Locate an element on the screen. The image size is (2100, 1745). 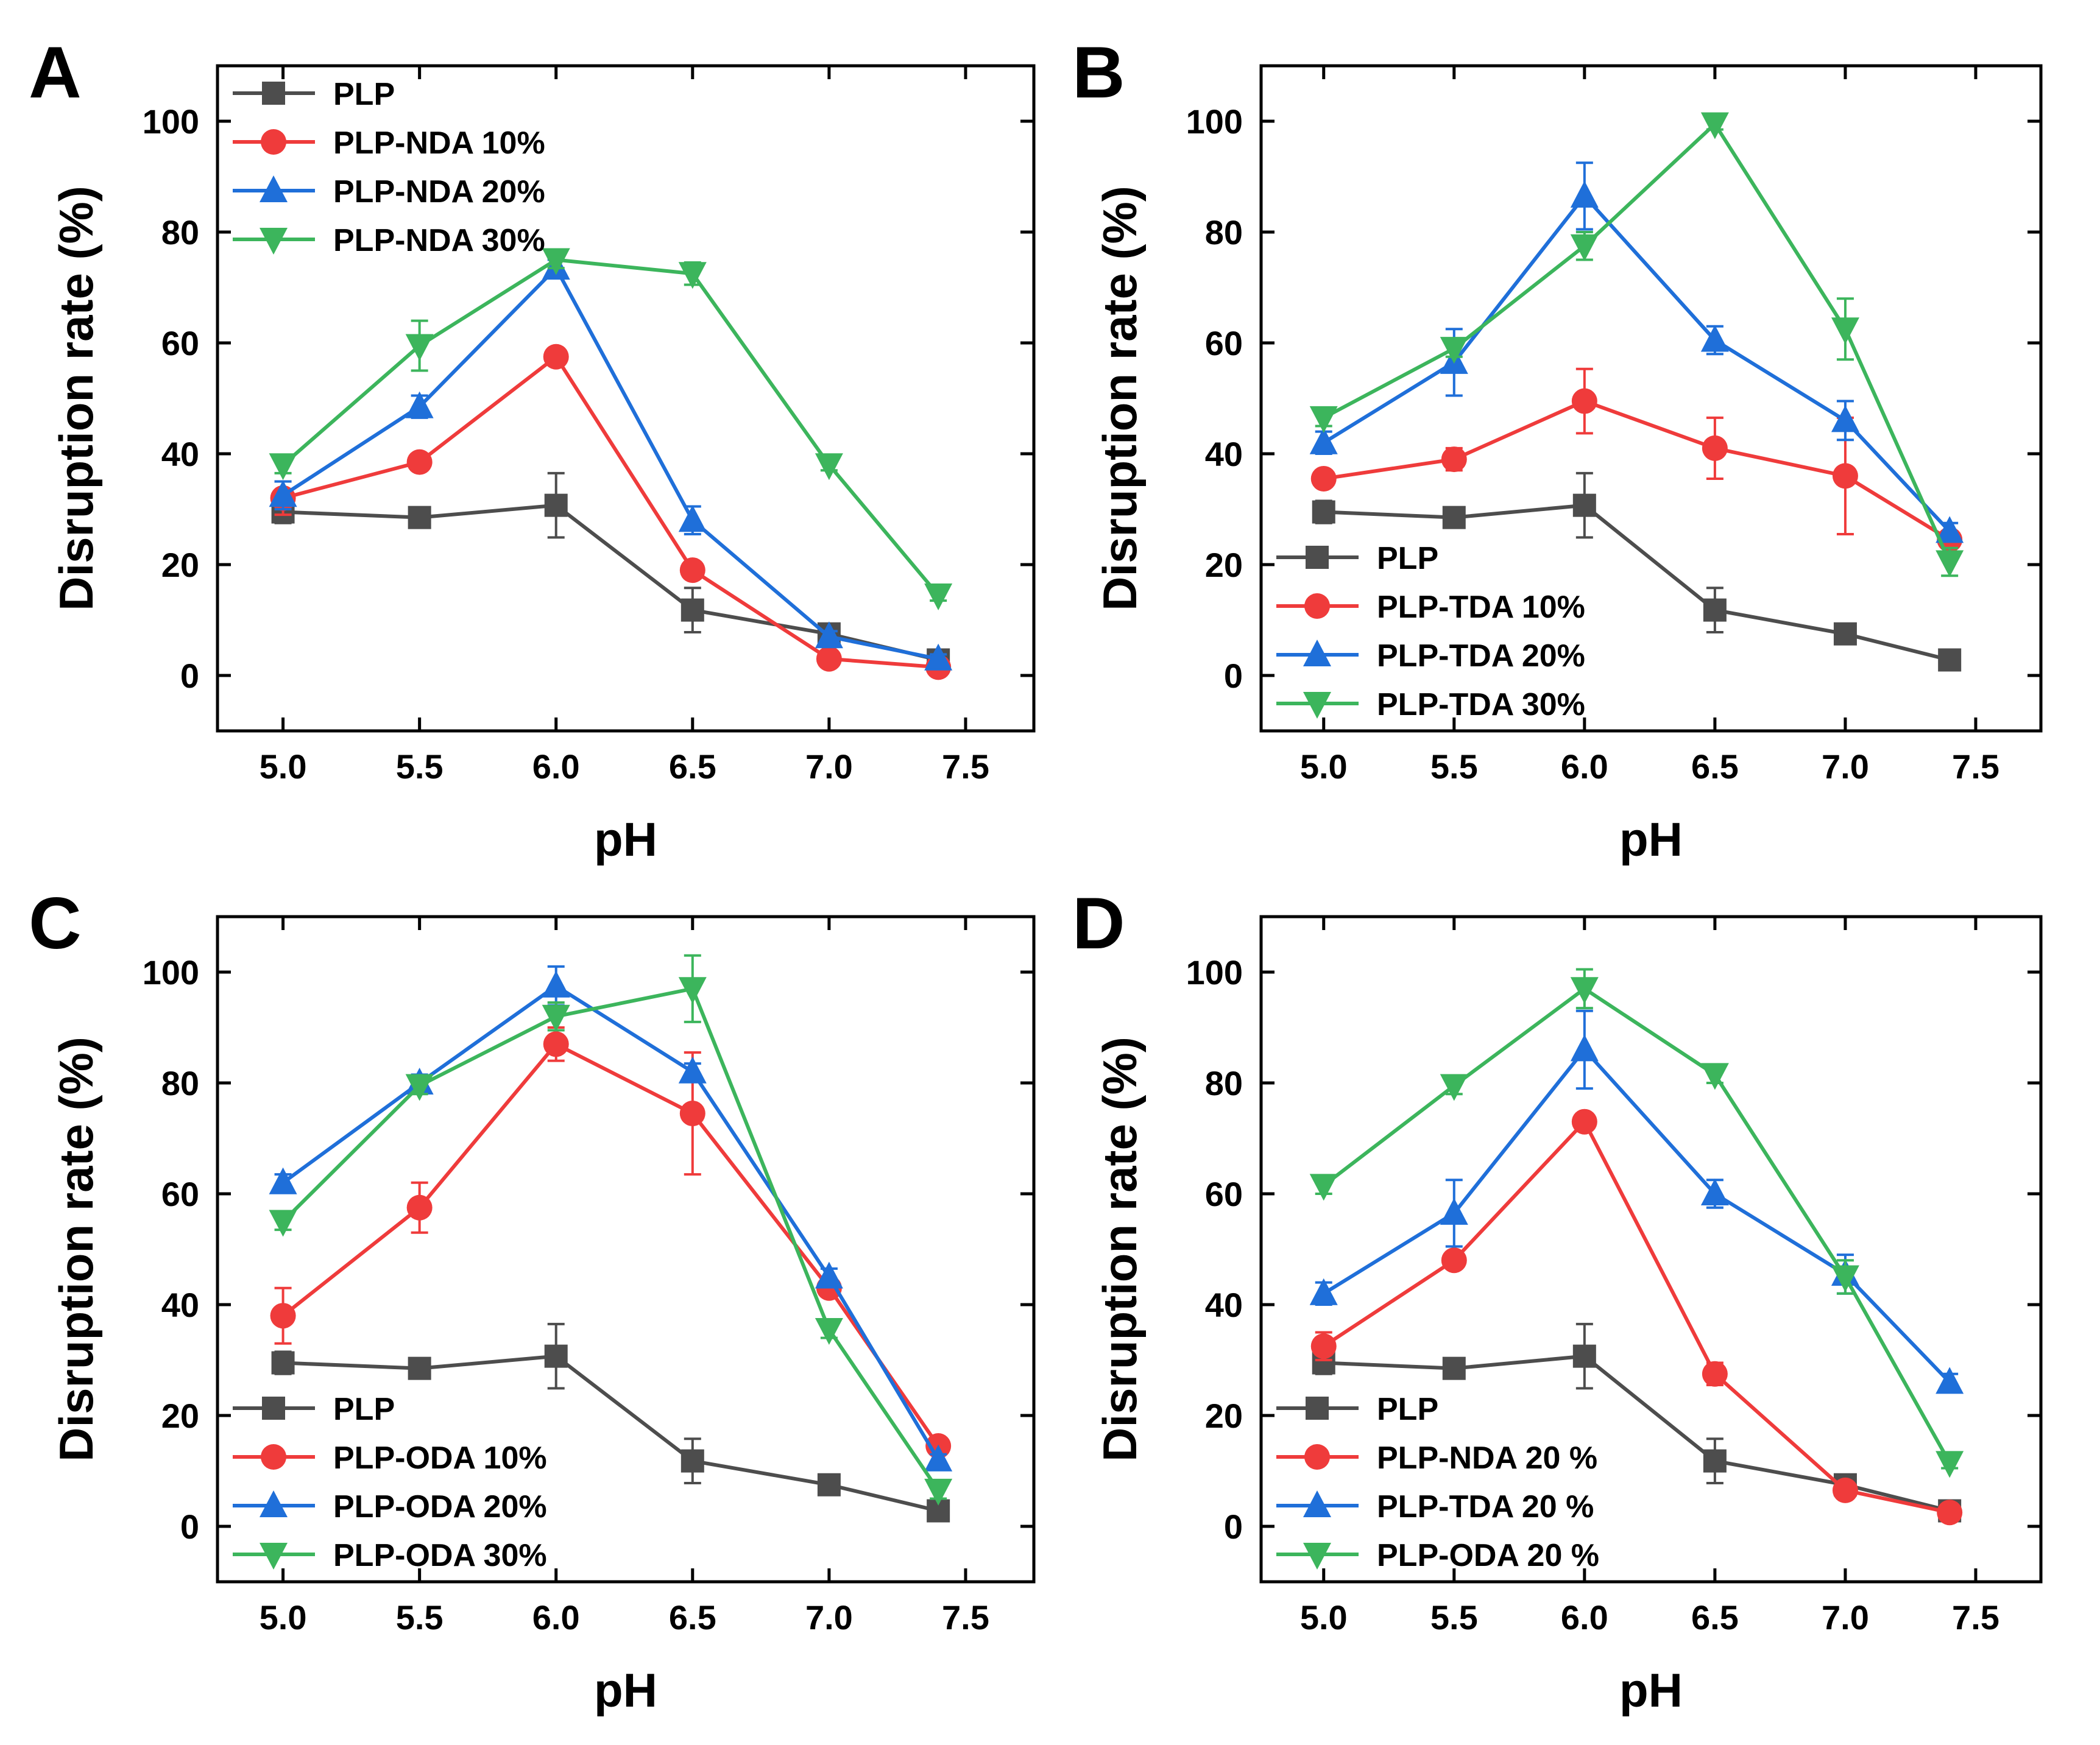
x-tick-label: 6.0 is located at coordinates (1584, 766).